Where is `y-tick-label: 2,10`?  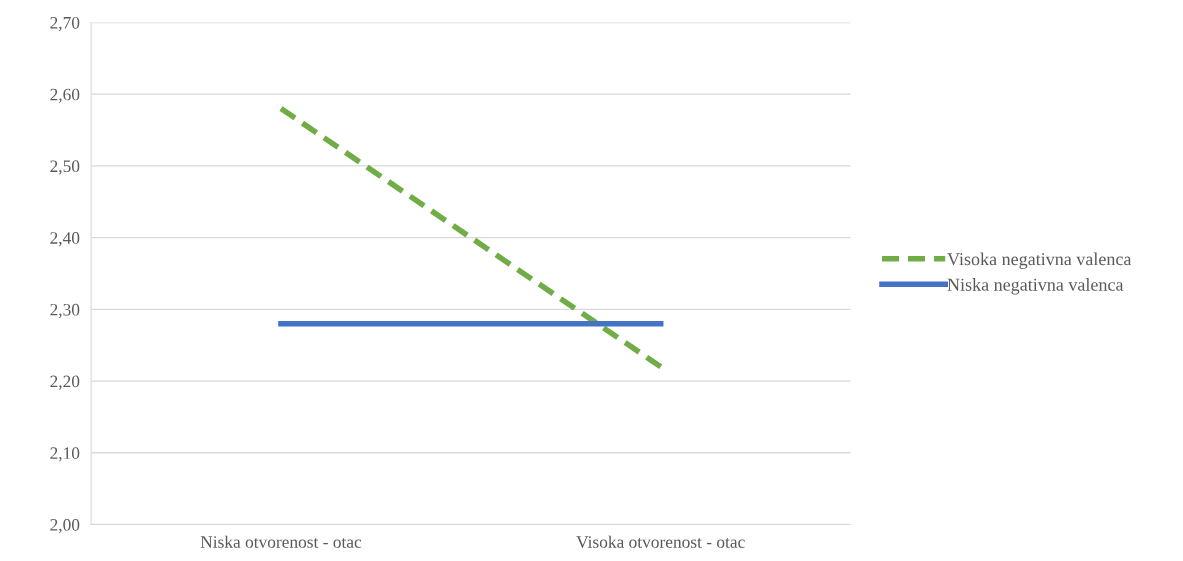 y-tick-label: 2,10 is located at coordinates (65, 454).